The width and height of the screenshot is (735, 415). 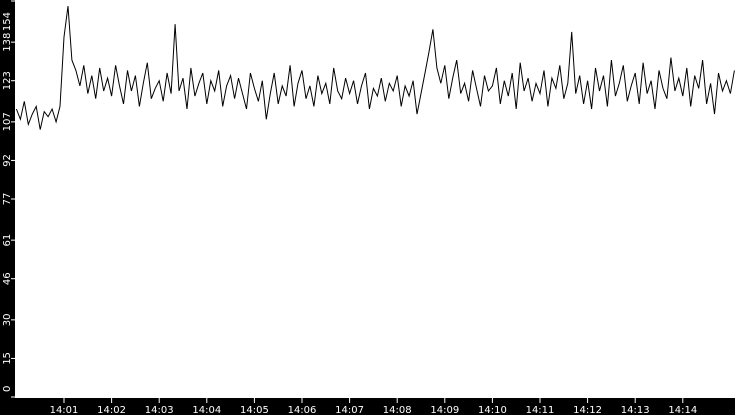 I want to click on y-tick-label: 0, so click(x=7, y=389).